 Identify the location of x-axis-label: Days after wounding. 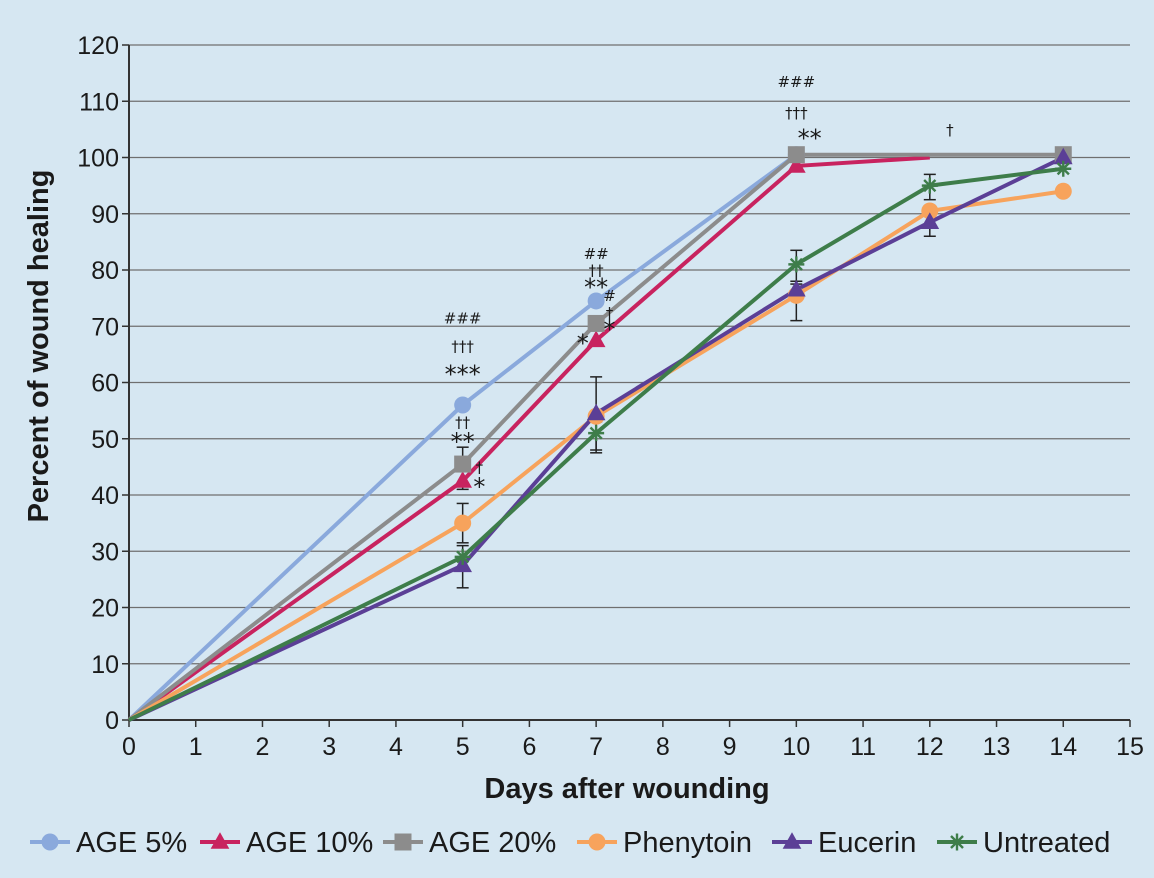
(626, 789).